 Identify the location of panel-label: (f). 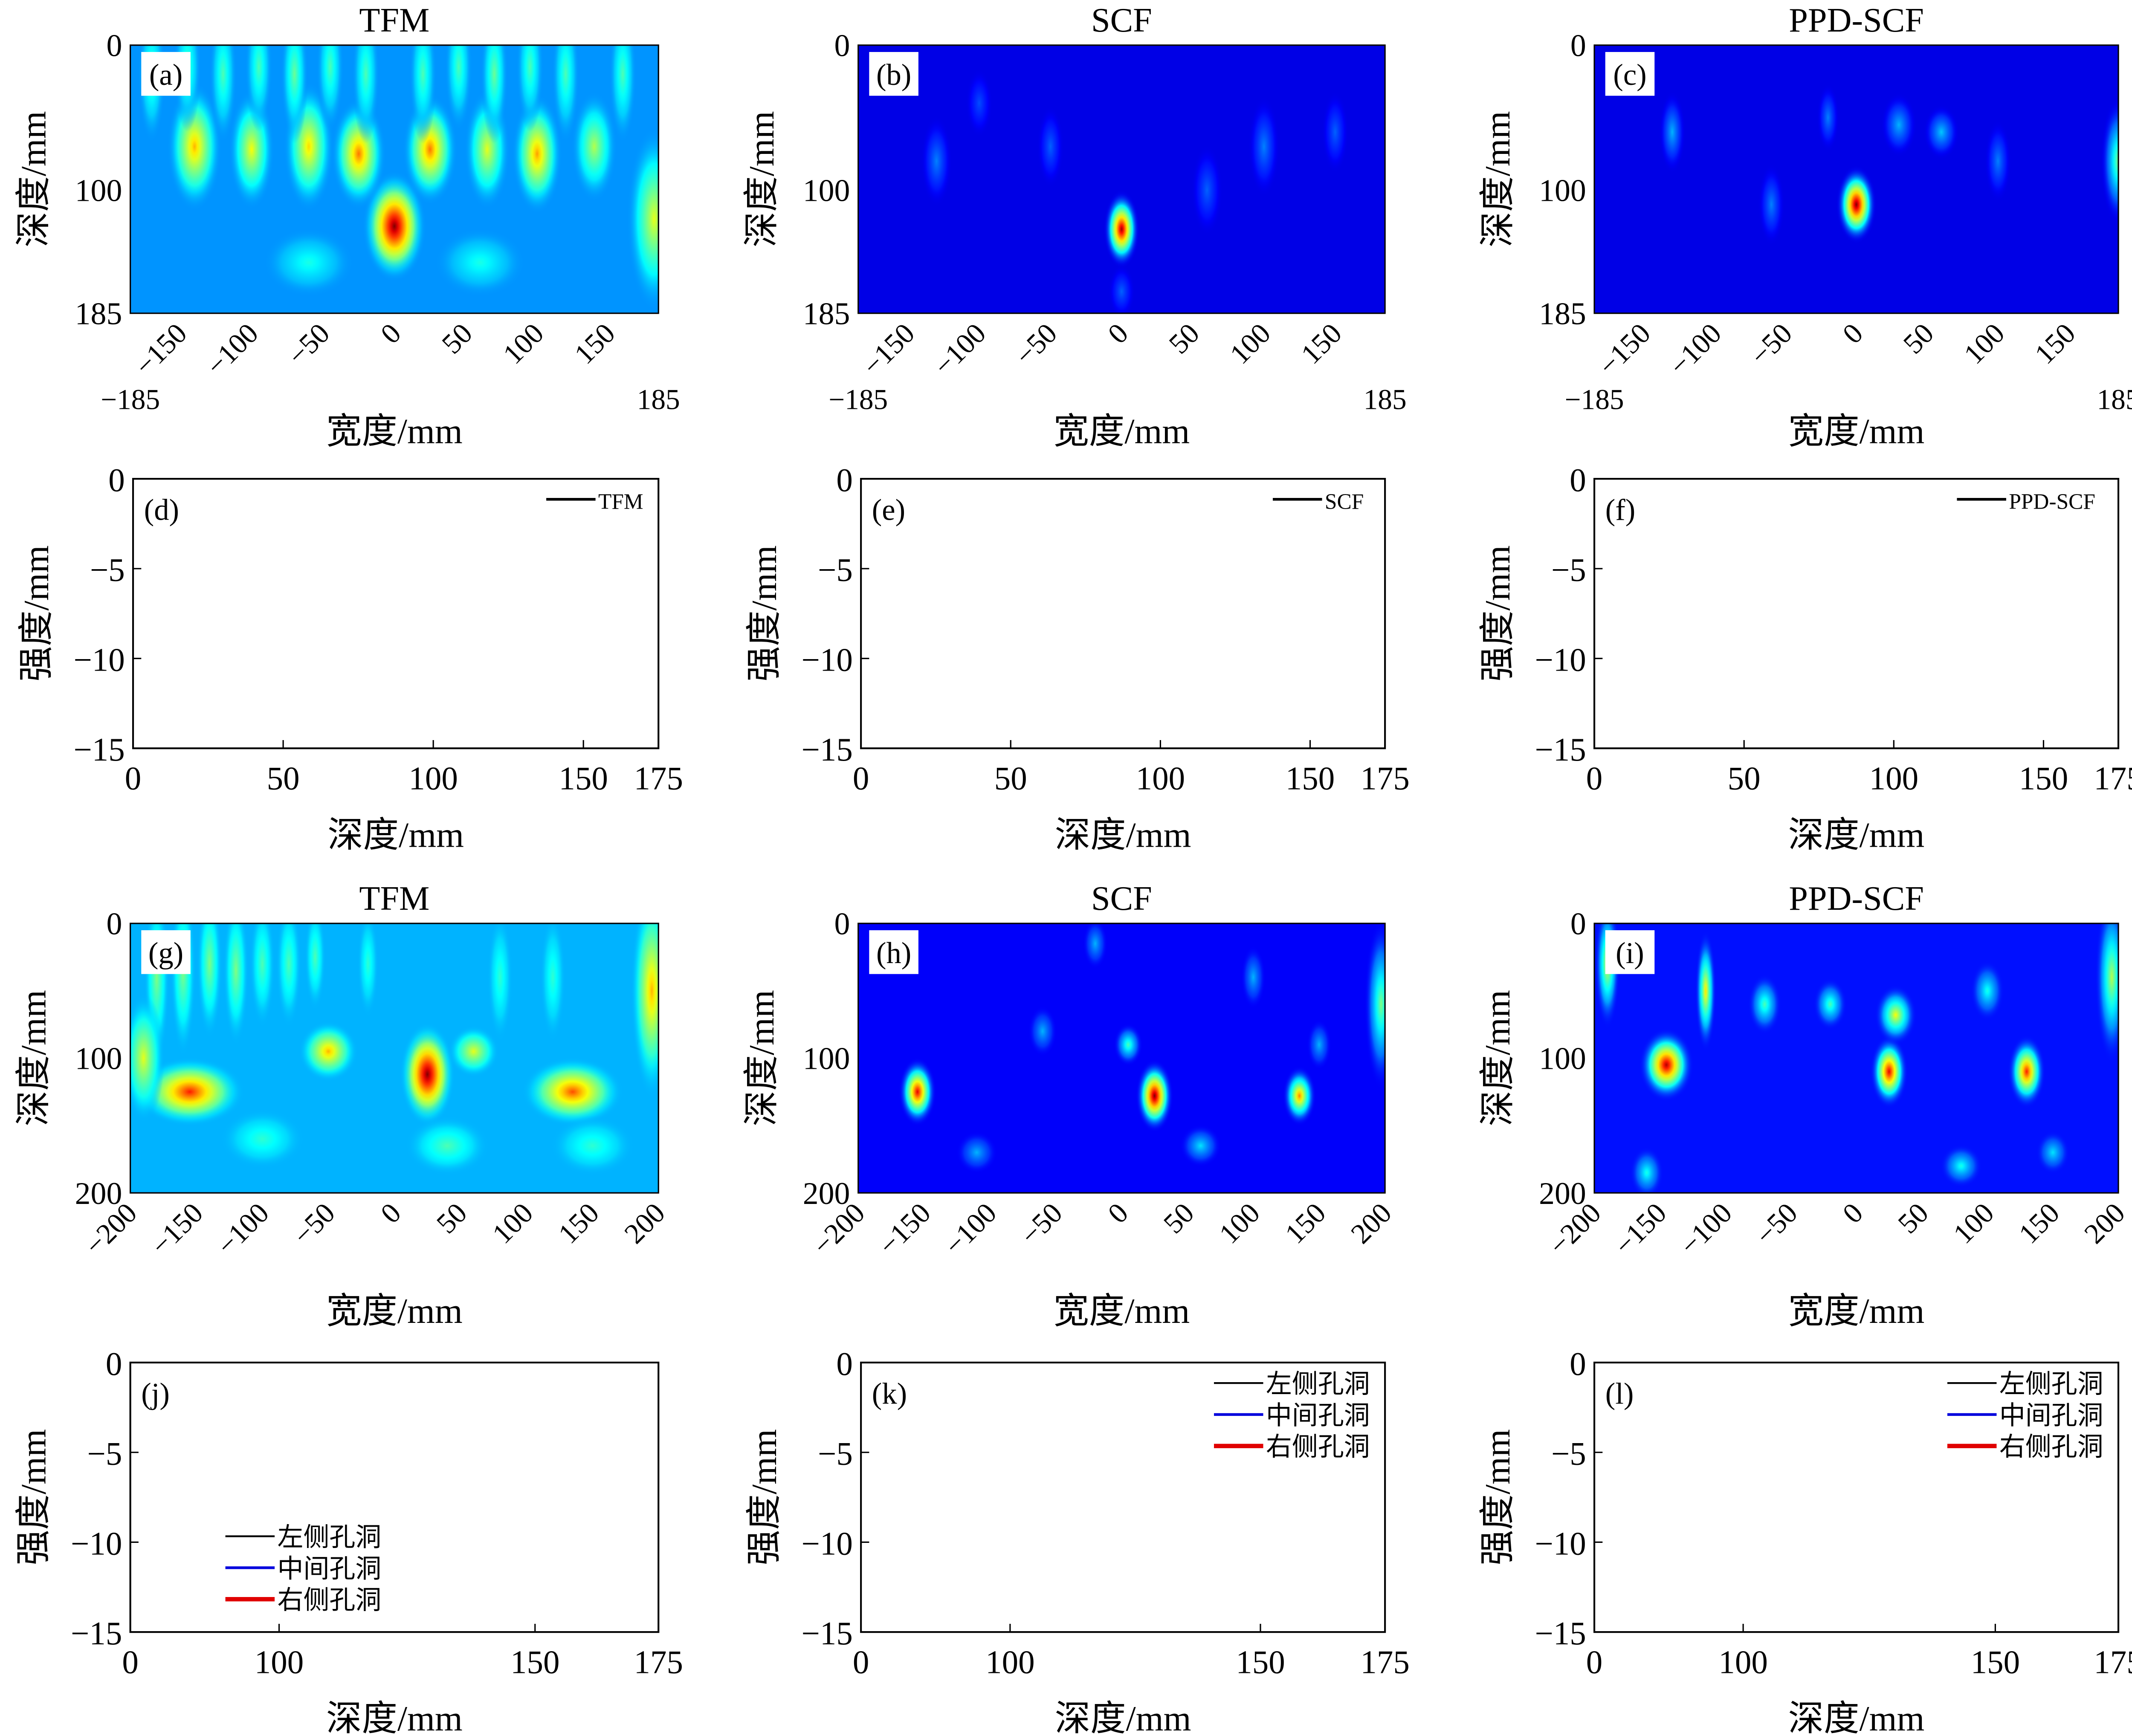
(1620, 510).